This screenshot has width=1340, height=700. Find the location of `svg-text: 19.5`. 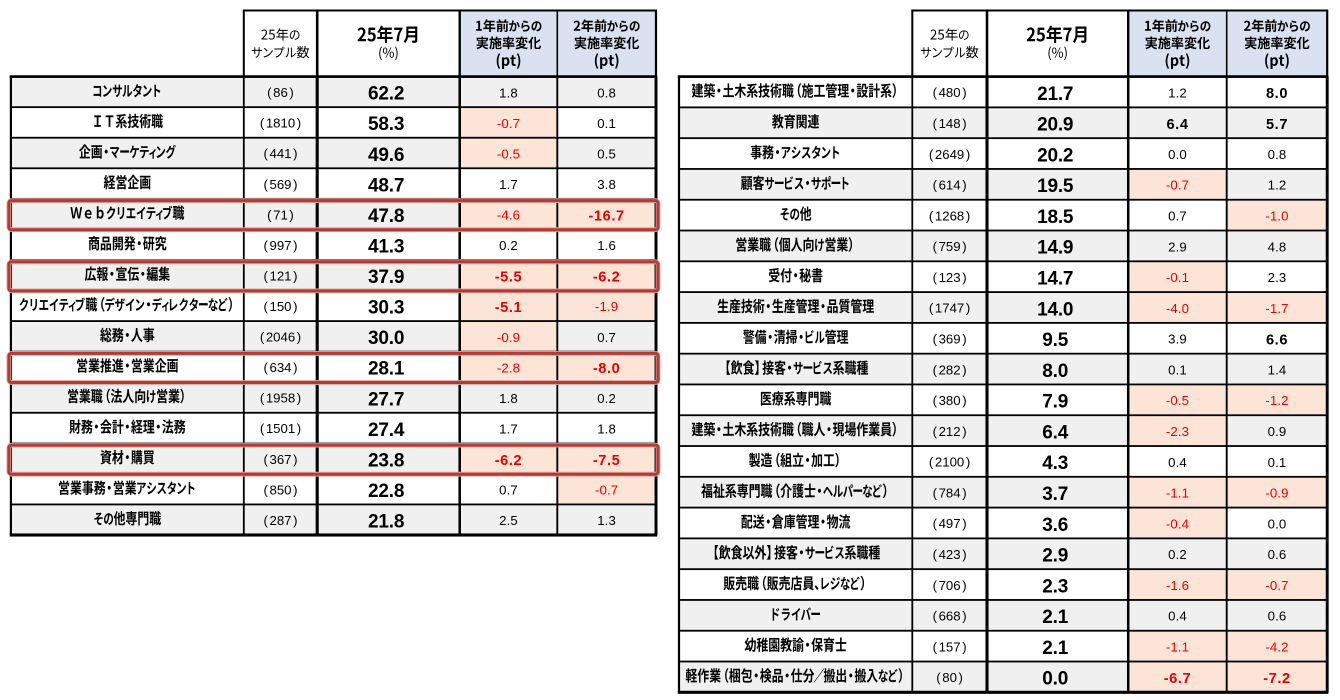

svg-text: 19.5 is located at coordinates (1055, 186).